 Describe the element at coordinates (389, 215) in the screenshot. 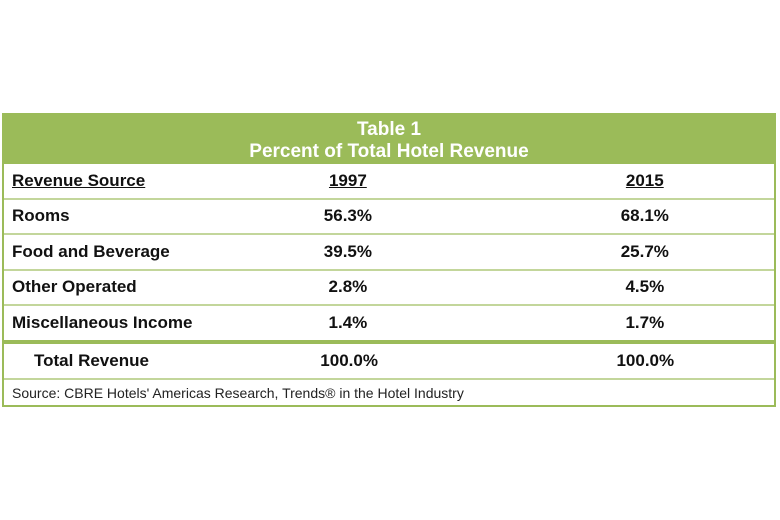

I see `table-row: Rooms 56.3% 68.1%` at that location.